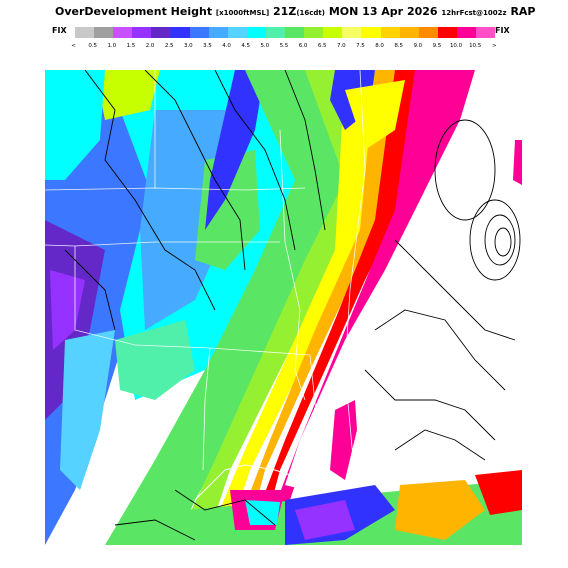  What do you see at coordinates (322, 46) in the screenshot?
I see `scale-tick-label: 6.5` at bounding box center [322, 46].